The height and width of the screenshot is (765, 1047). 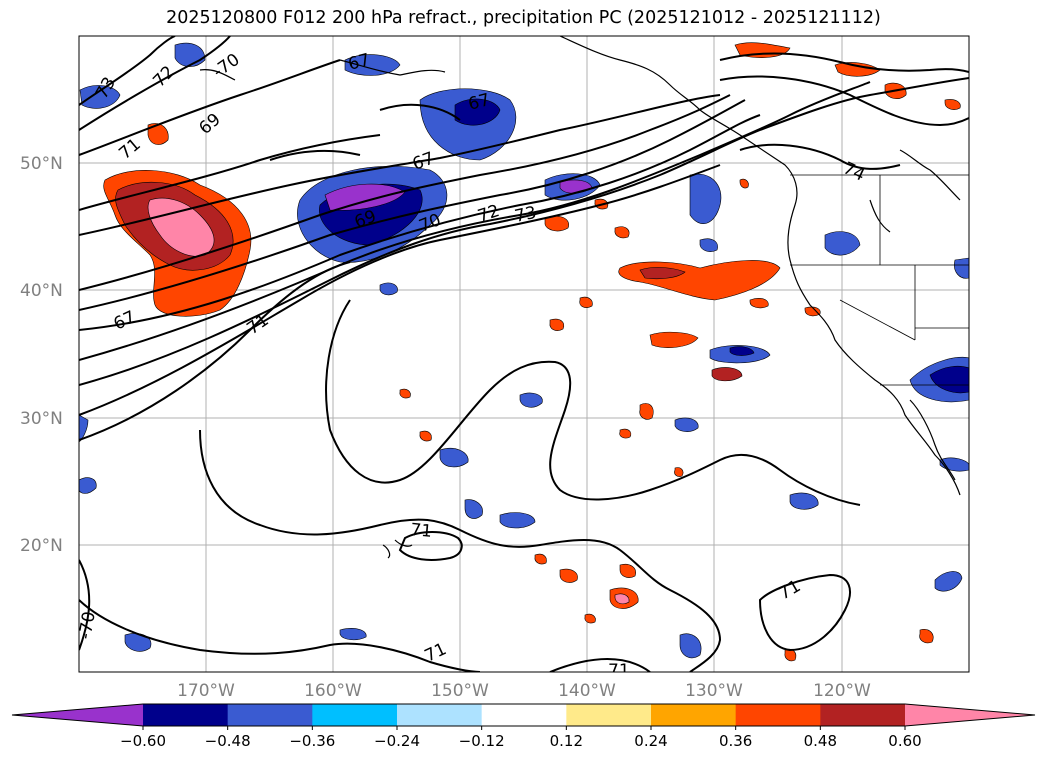 What do you see at coordinates (41, 419) in the screenshot?
I see `lat-label: 30°N` at bounding box center [41, 419].